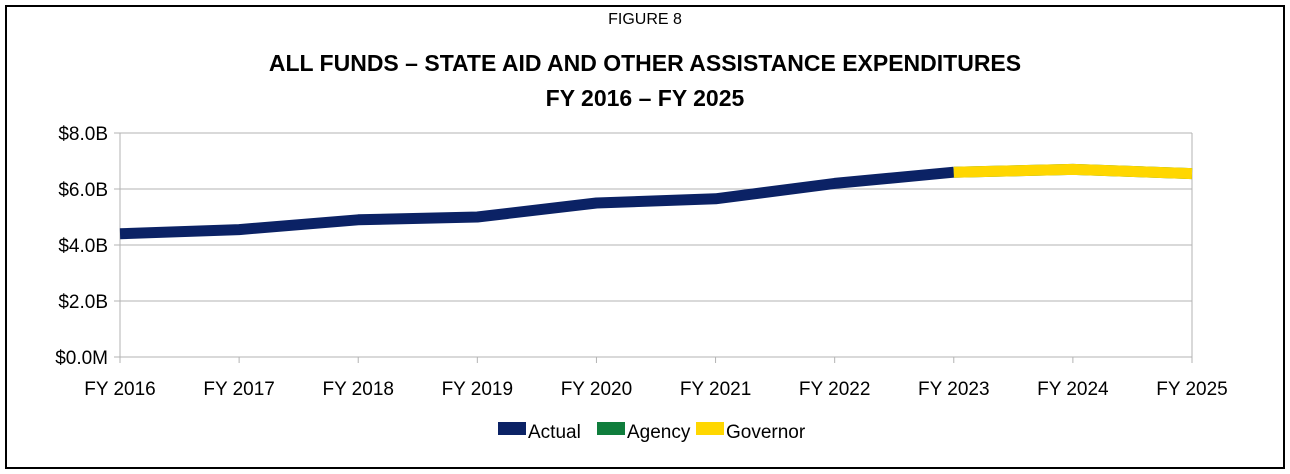 This screenshot has height=474, width=1290. Describe the element at coordinates (83, 134) in the screenshot. I see `y-tick-label: $8.0B` at that location.